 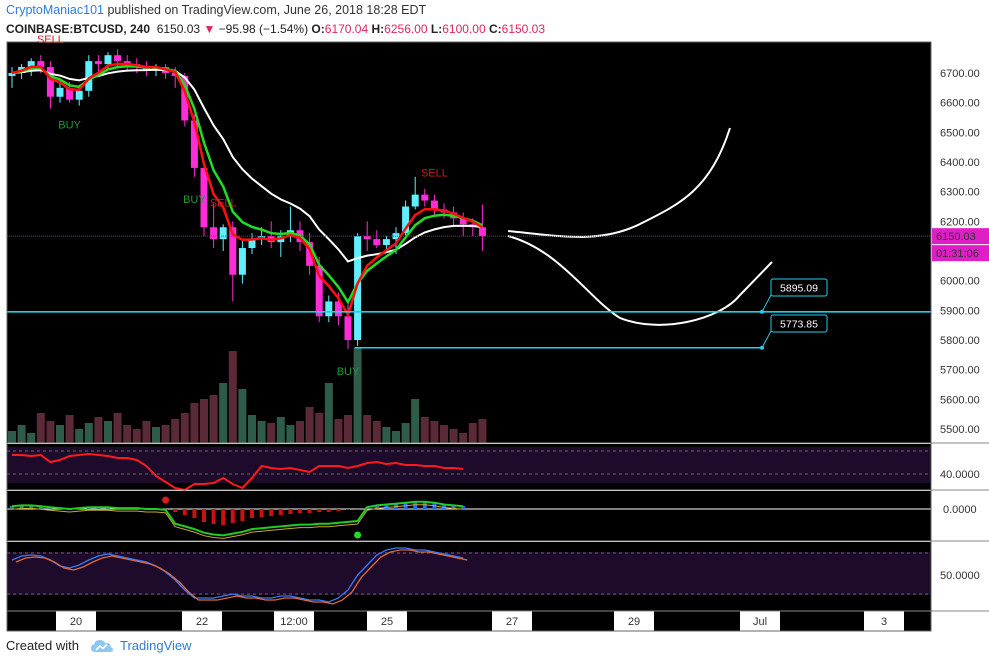 What do you see at coordinates (960, 430) in the screenshot?
I see `price-tick-label: 5500.00` at bounding box center [960, 430].